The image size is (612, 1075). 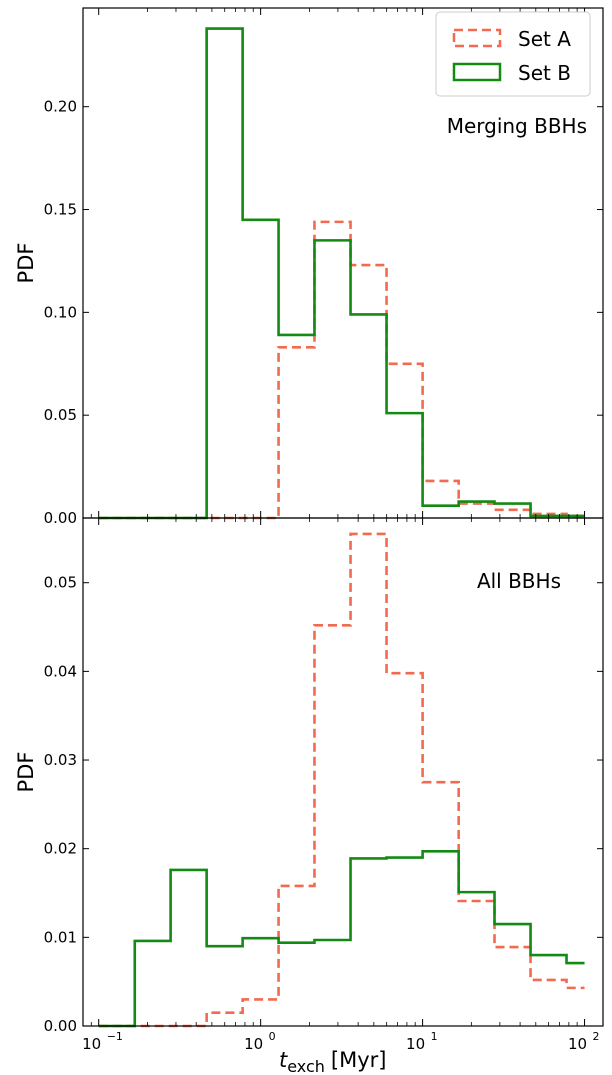 What do you see at coordinates (60, 760) in the screenshot?
I see `y-tick-label: 0.03` at bounding box center [60, 760].